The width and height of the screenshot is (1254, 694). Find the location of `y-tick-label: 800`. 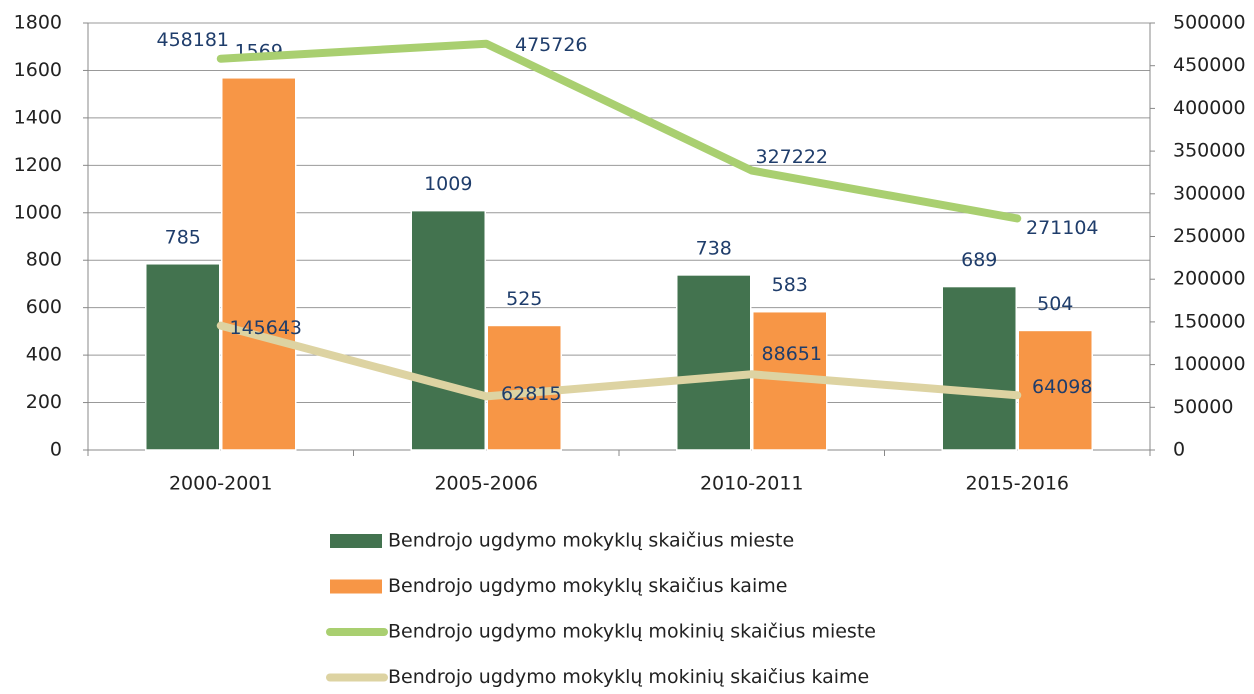

y-tick-label: 800 is located at coordinates (44, 260).